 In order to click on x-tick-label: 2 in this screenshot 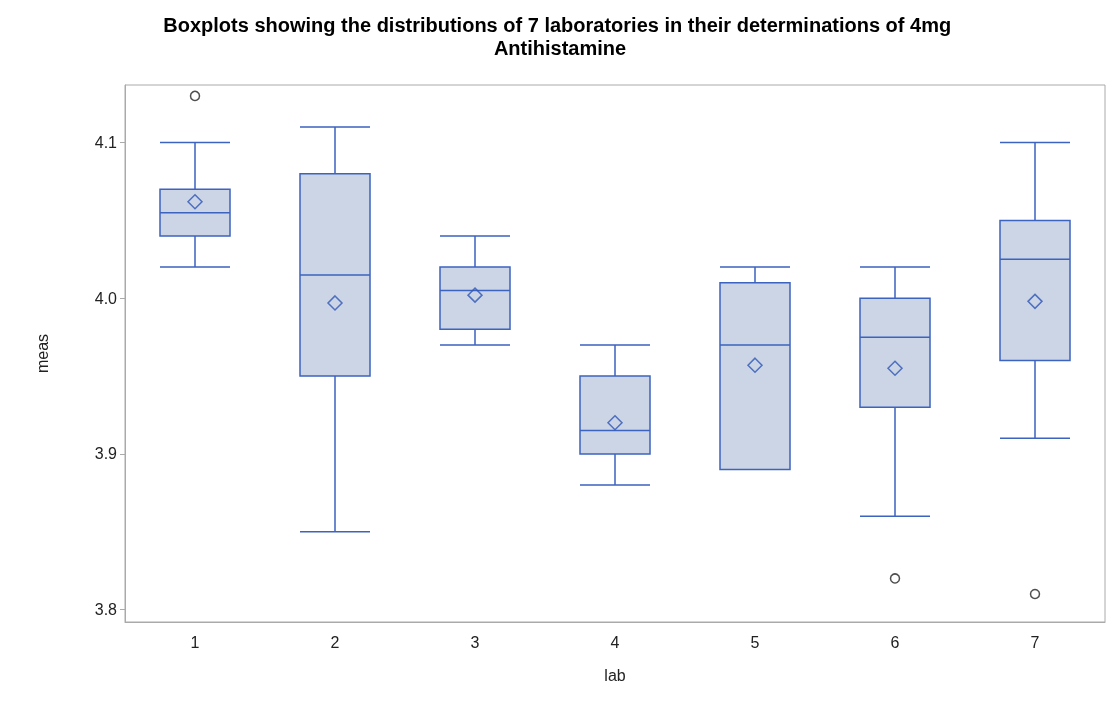, I will do `click(335, 642)`.